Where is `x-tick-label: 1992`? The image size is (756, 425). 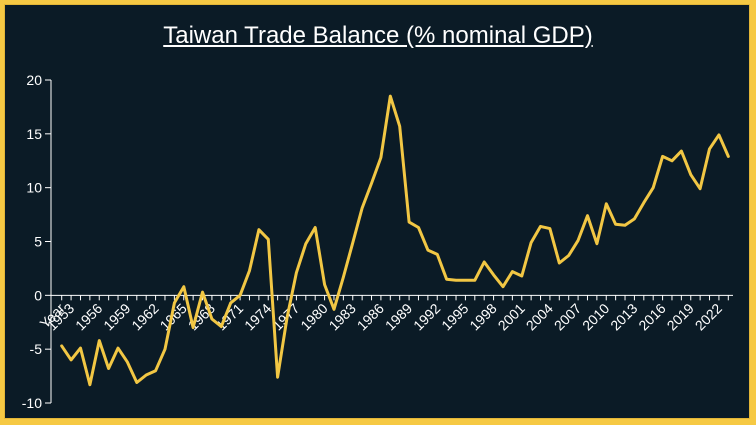
x-tick-label: 1992 is located at coordinates (426, 316).